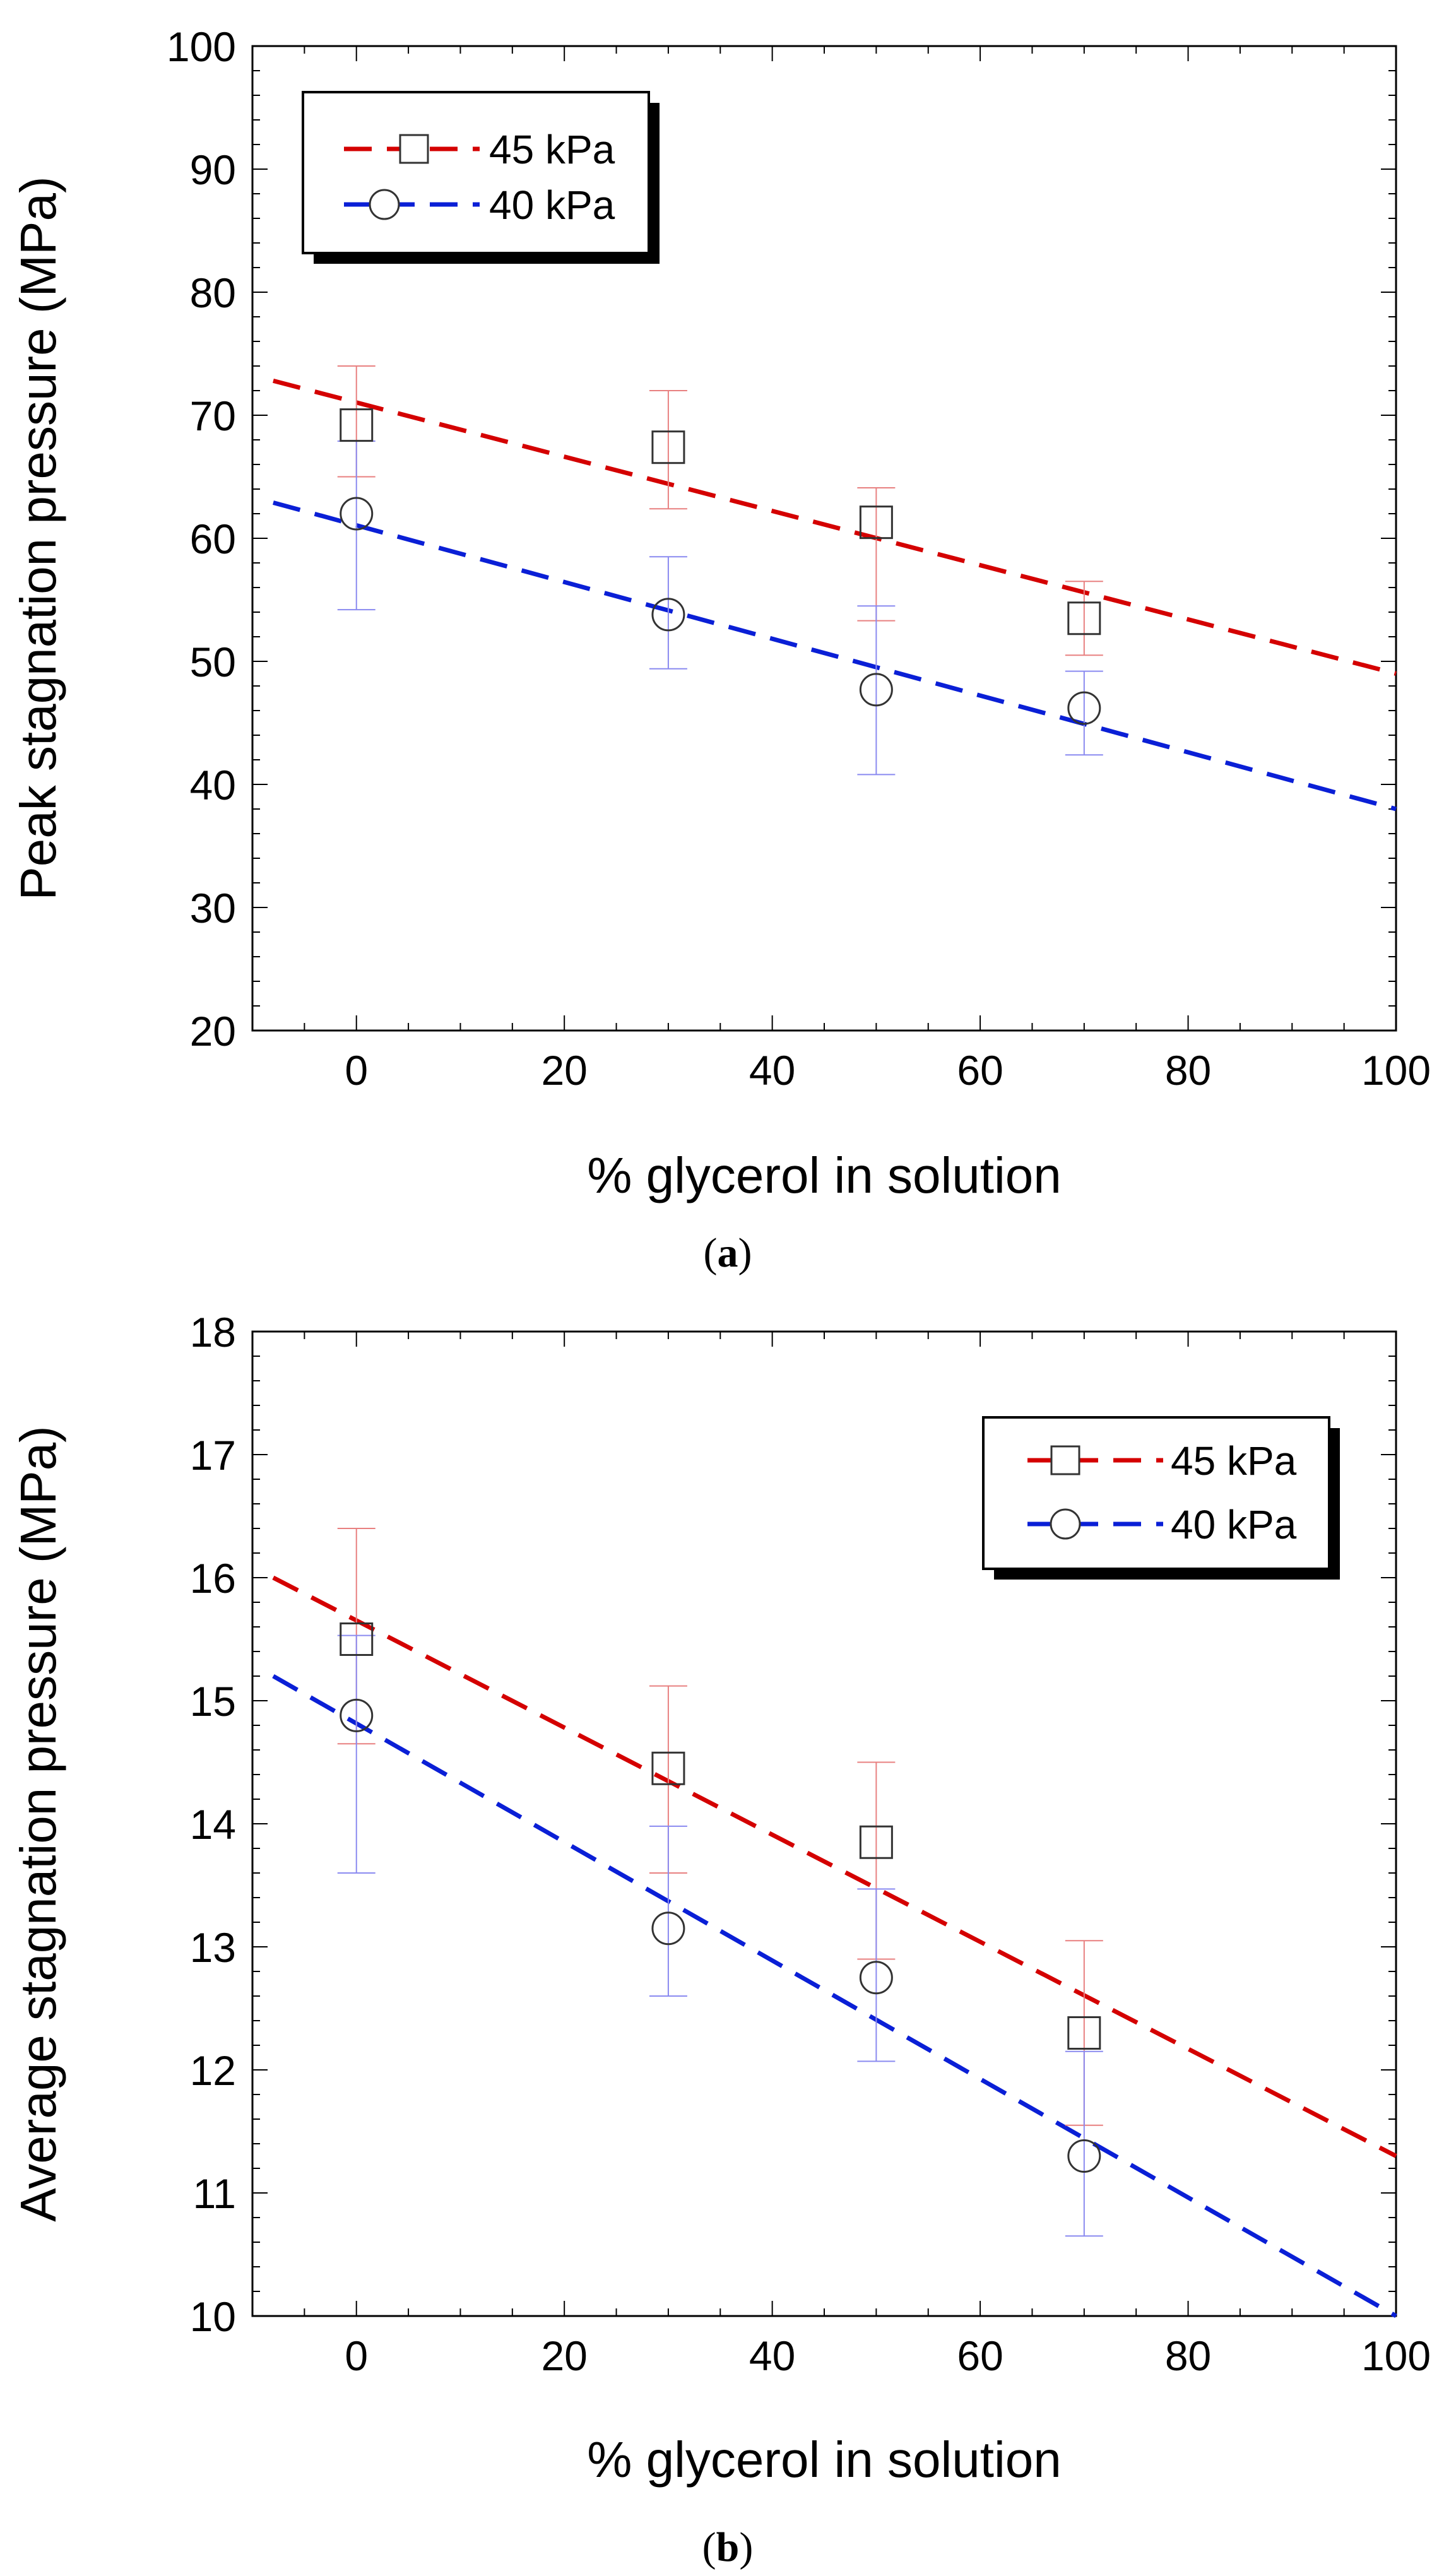 The height and width of the screenshot is (2576, 1456). Describe the element at coordinates (213, 2316) in the screenshot. I see `y-tick-label: 10` at that location.